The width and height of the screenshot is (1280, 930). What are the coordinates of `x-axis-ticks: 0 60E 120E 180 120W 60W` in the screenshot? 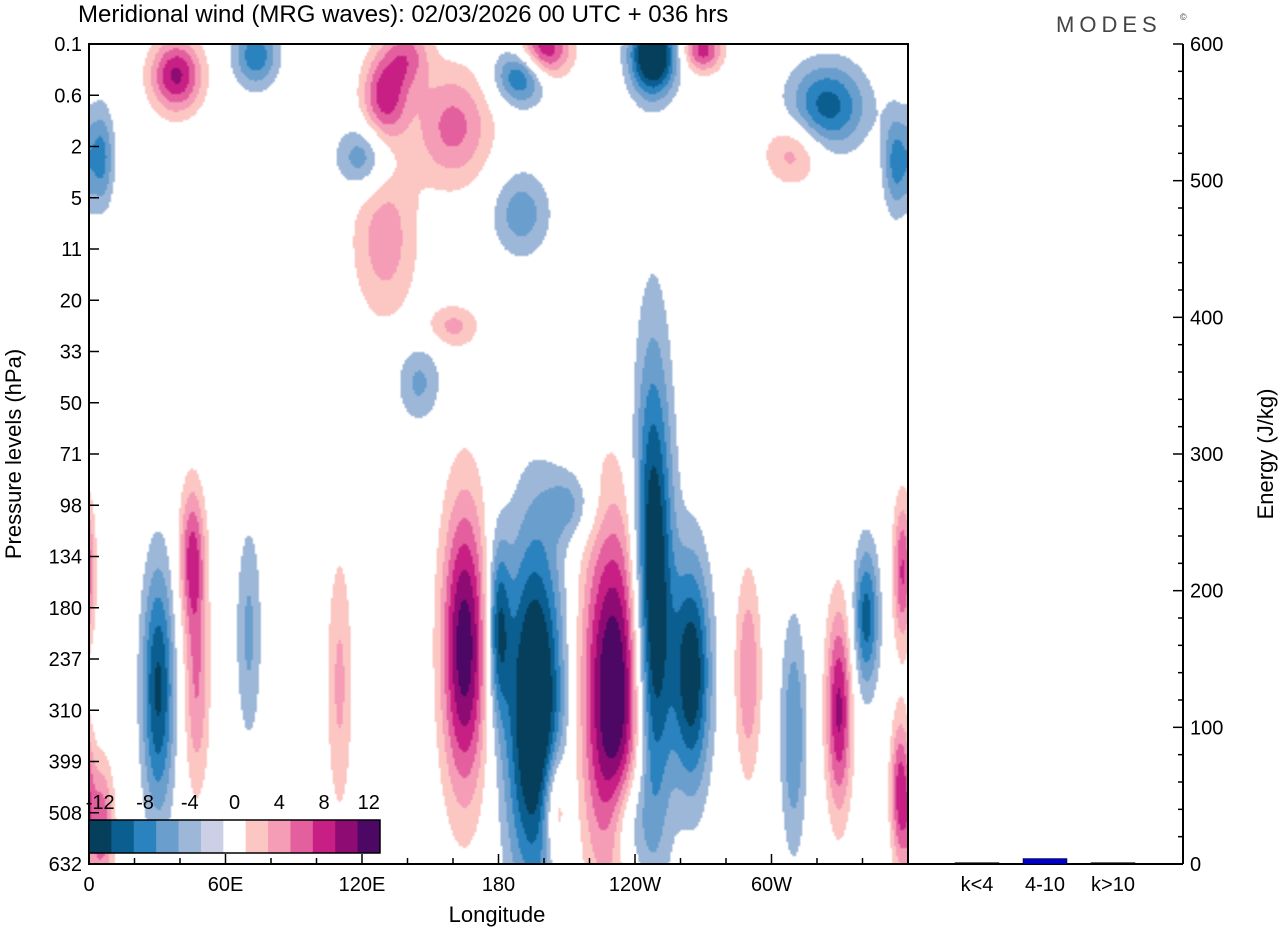 It's located at (496, 875).